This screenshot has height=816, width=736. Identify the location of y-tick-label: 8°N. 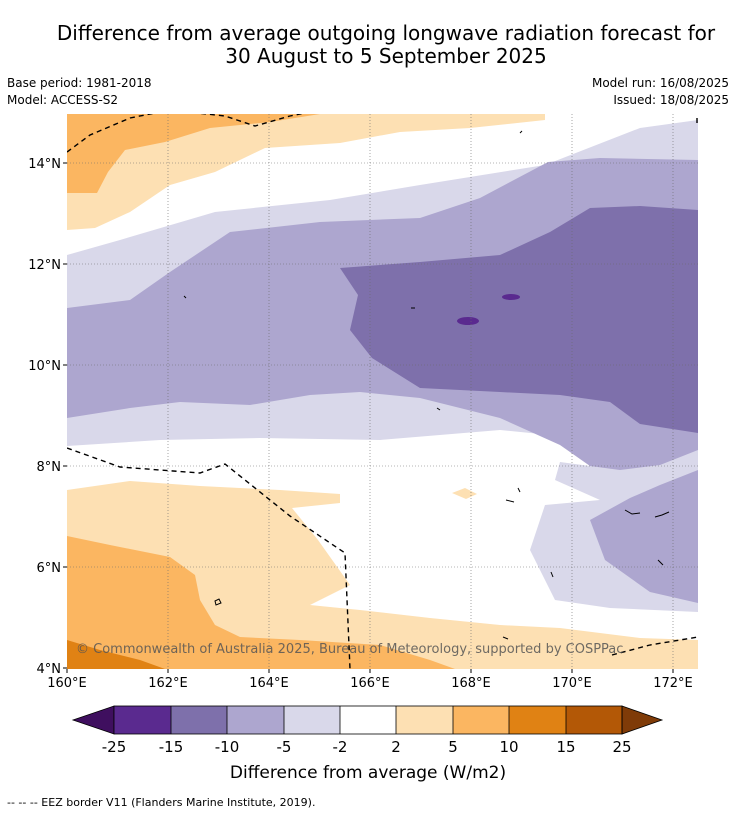
(49, 467).